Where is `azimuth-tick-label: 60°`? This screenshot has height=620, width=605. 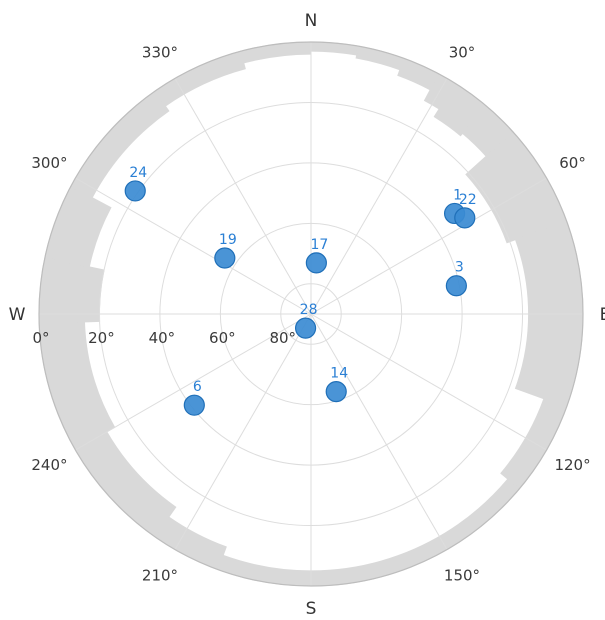 azimuth-tick-label: 60° is located at coordinates (572, 163).